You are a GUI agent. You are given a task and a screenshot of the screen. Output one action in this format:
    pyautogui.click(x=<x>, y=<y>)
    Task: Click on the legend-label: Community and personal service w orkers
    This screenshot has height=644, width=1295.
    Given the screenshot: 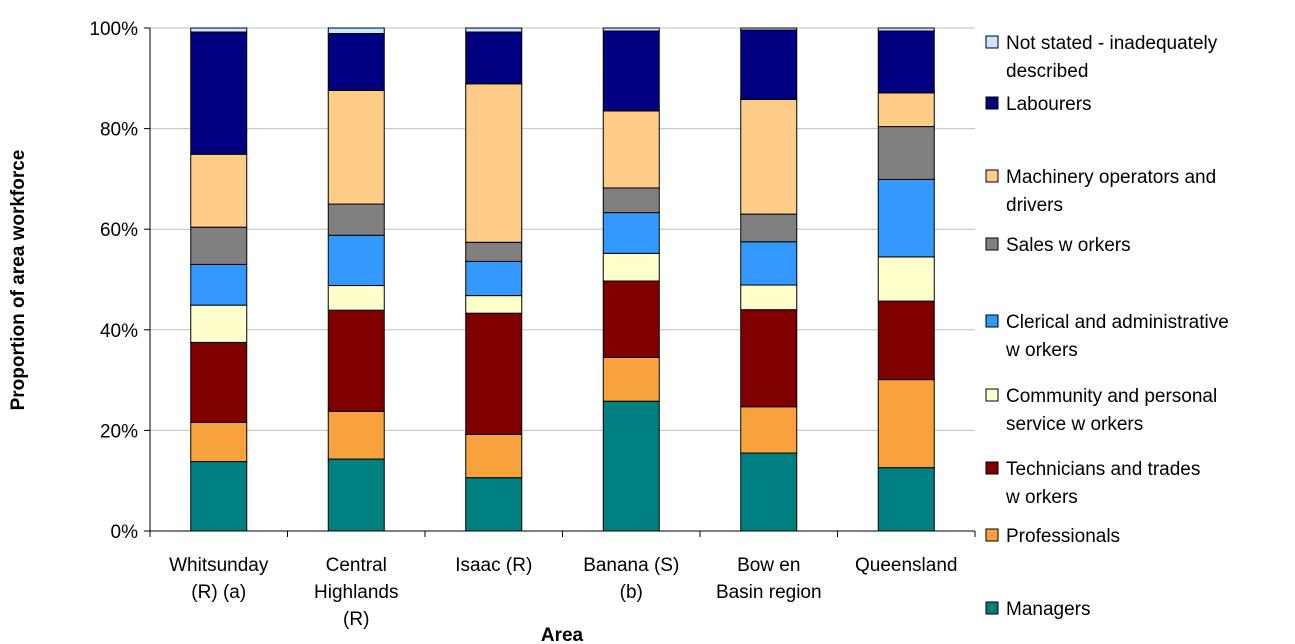 What is the action you would take?
    pyautogui.click(x=1111, y=410)
    